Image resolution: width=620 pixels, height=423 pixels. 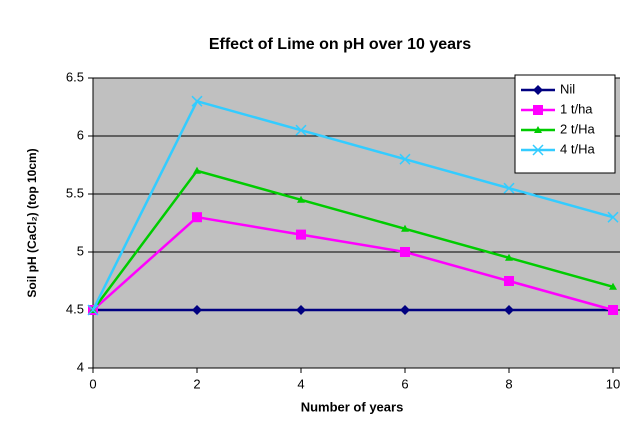 I want to click on legend-label: 4 t/Ha, so click(x=577, y=148).